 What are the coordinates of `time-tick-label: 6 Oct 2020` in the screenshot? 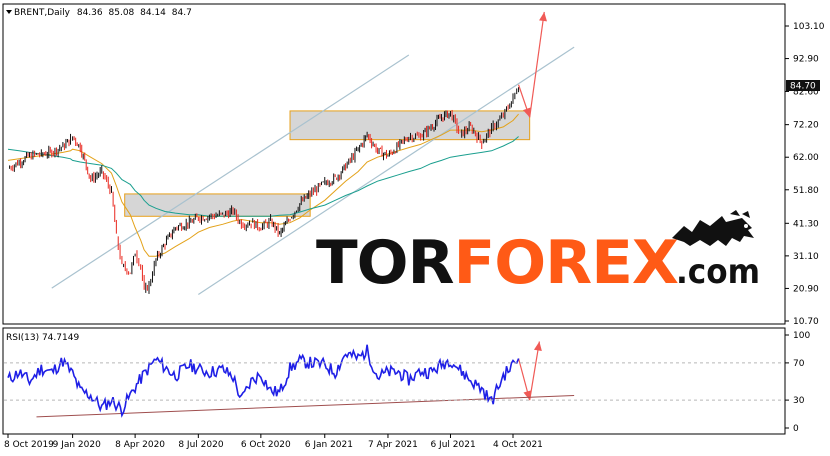 It's located at (266, 445).